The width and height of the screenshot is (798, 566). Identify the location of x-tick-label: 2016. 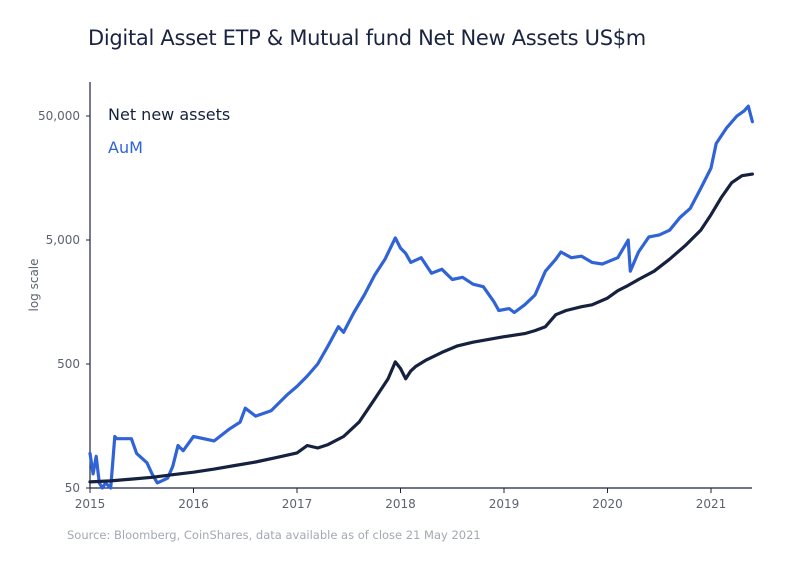
(193, 504).